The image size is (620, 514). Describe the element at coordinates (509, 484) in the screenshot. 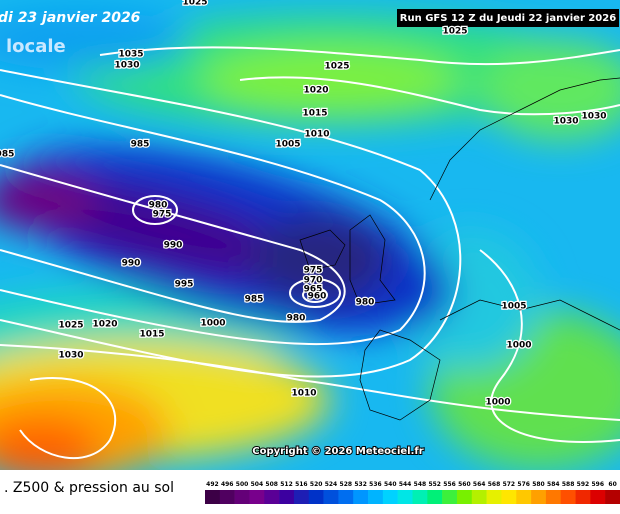

I see `legend-label: 572` at that location.